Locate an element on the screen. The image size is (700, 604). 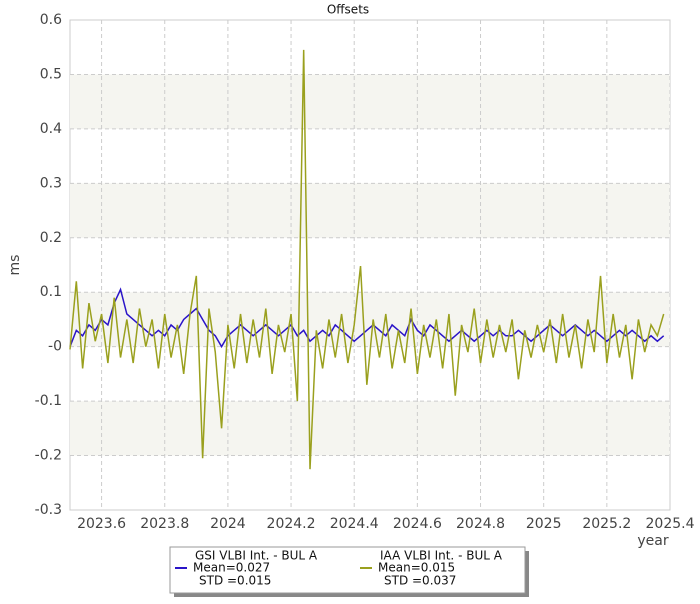
y-tick-label: 0.2 is located at coordinates (51, 238).